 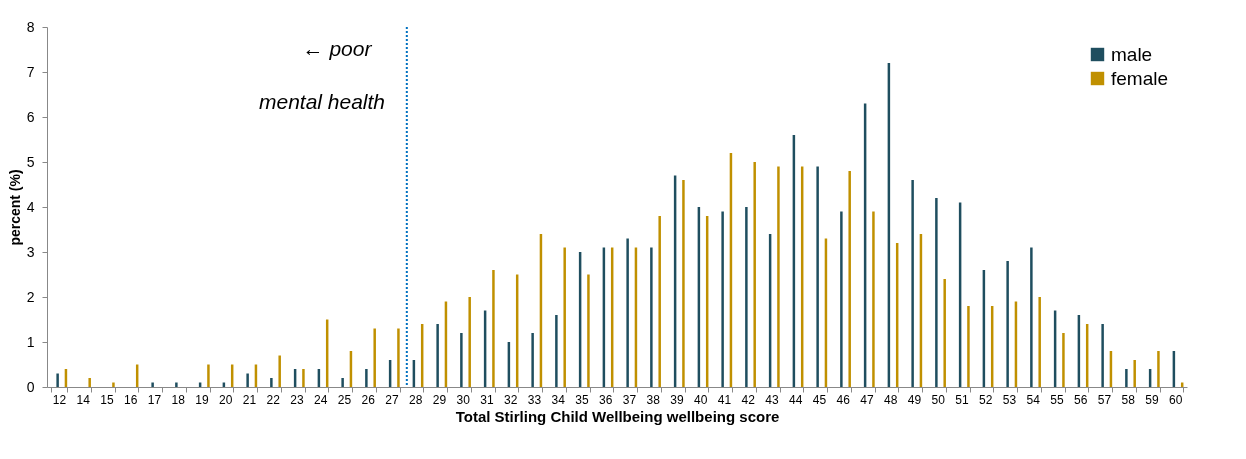 I want to click on x-tick-label: 58, so click(x=1128, y=399).